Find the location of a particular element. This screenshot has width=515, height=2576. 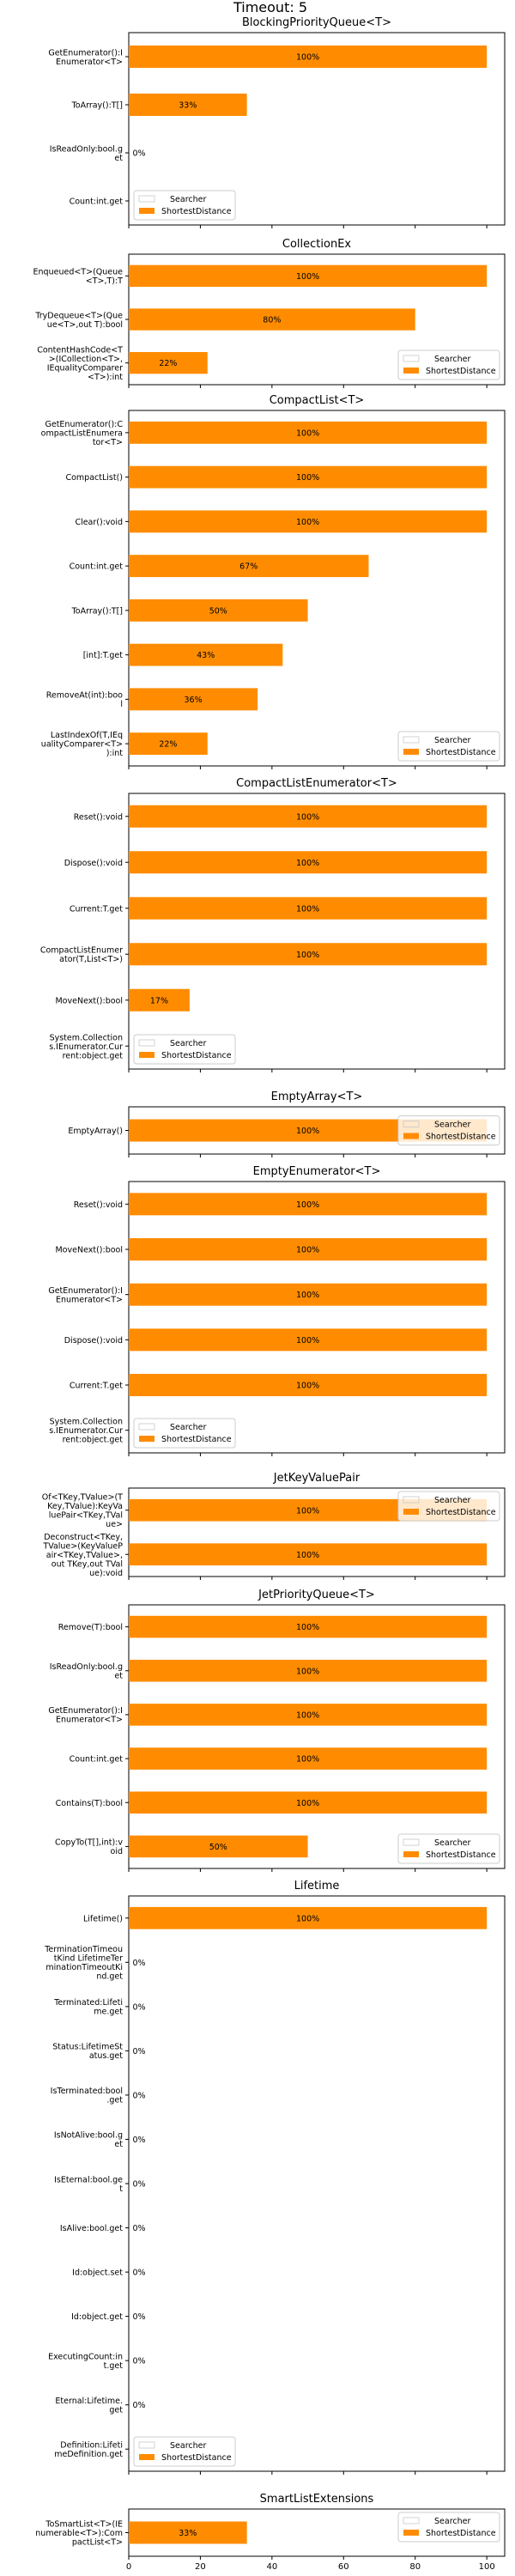

figure-title: Timeout: 5 is located at coordinates (270, 7).